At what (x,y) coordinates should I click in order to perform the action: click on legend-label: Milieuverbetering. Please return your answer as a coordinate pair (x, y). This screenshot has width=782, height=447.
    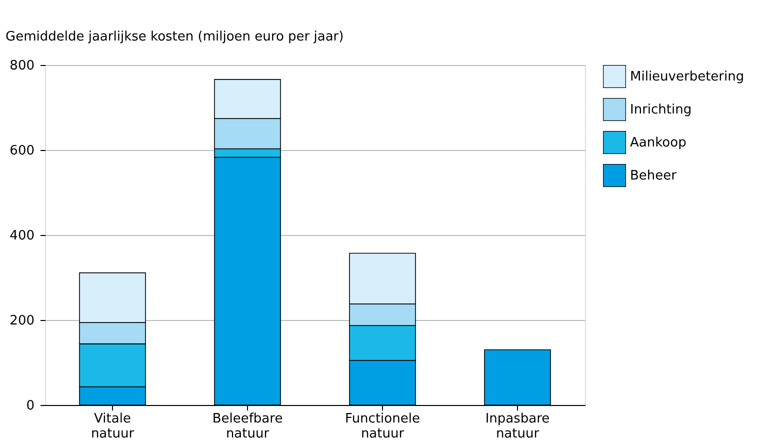
    Looking at the image, I should click on (687, 77).